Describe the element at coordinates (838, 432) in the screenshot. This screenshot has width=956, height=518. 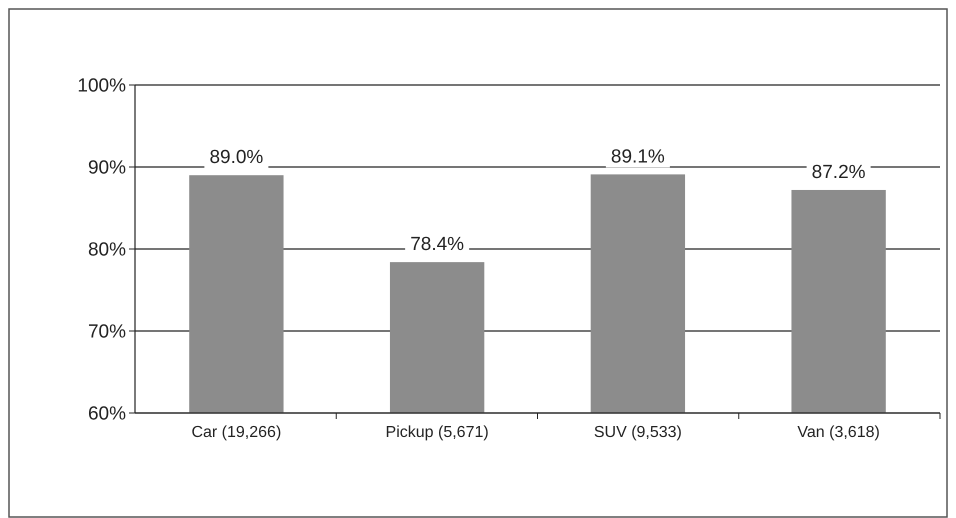
I see `x-tick-label: Van (3,618)` at that location.